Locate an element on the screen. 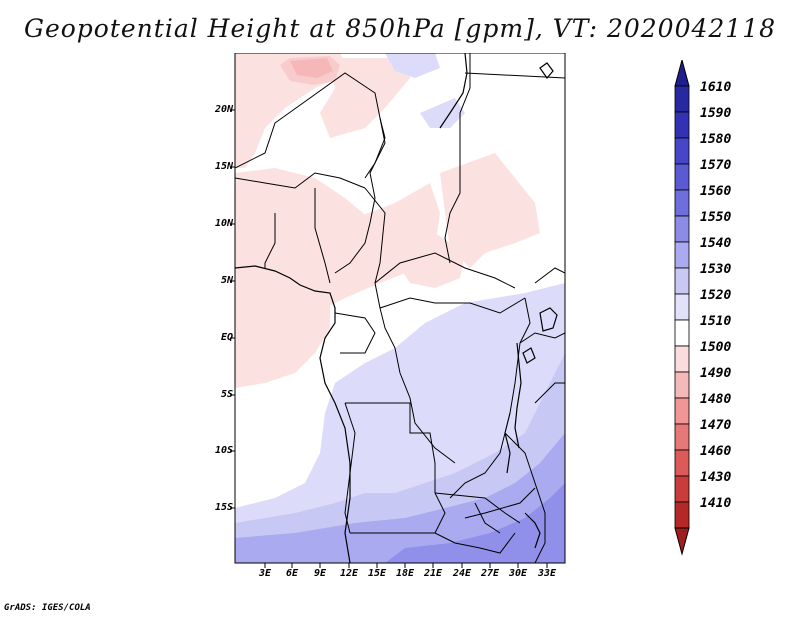 The width and height of the screenshot is (800, 618). cbar-label-1500: 1500 is located at coordinates (716, 347).